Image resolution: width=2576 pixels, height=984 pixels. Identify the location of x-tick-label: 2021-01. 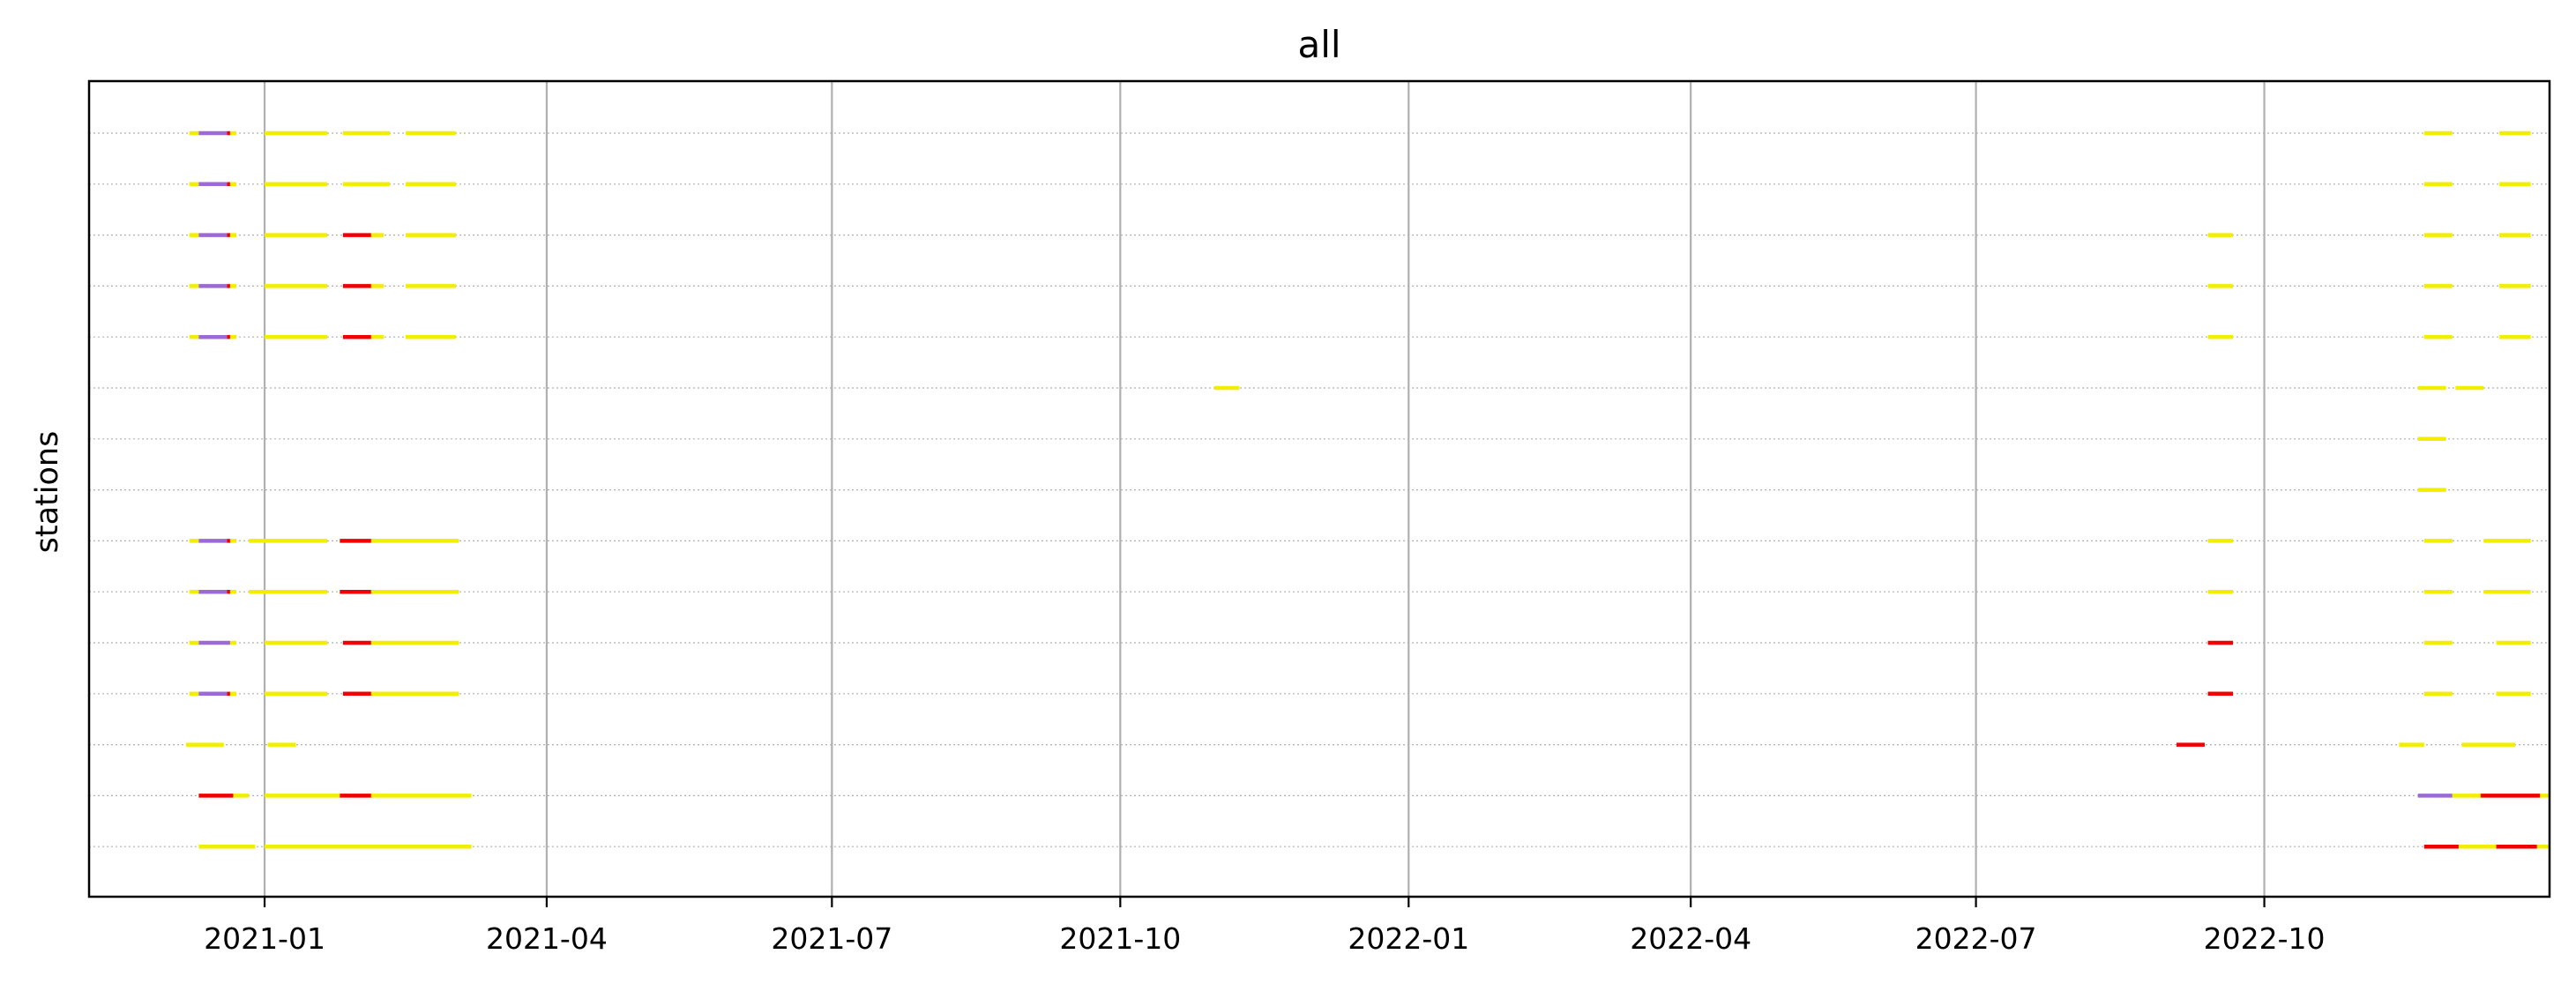
(264, 938).